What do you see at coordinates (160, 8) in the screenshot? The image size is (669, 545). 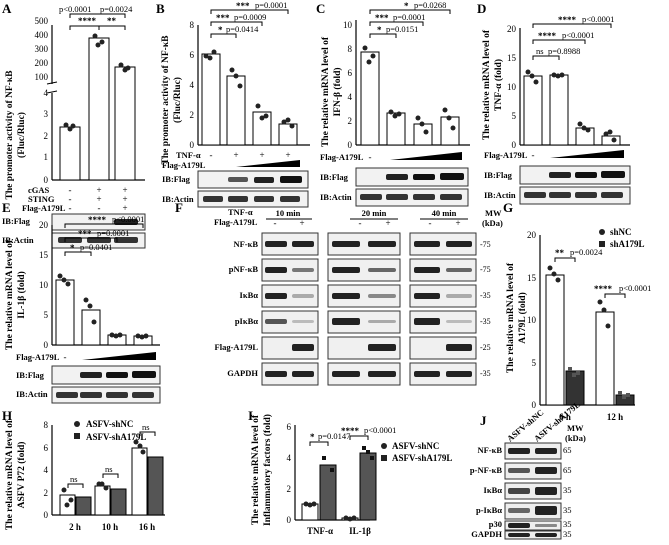 I see `panel-letter: B` at bounding box center [160, 8].